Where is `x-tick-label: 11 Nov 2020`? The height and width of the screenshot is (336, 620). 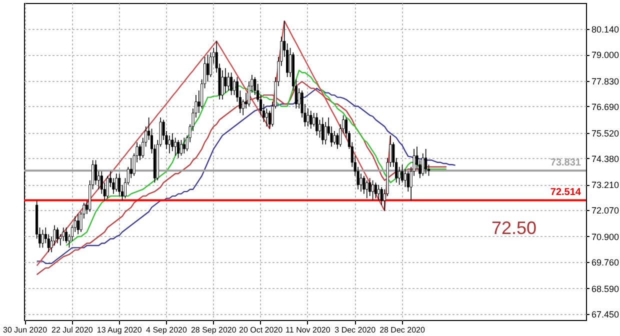
x-tick-label: 11 Nov 2020 is located at coordinates (308, 330).